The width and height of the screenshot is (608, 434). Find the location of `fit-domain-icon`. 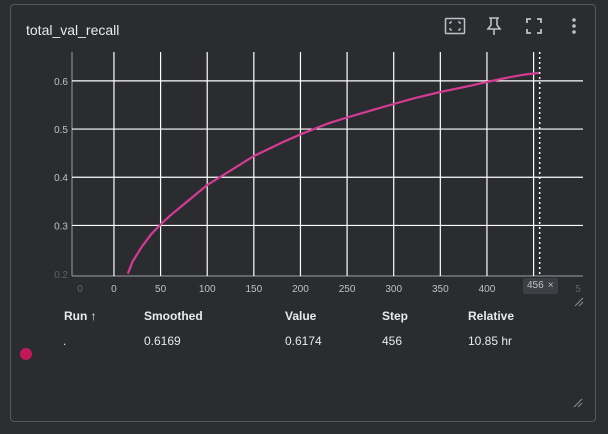

fit-domain-icon is located at coordinates (455, 26).